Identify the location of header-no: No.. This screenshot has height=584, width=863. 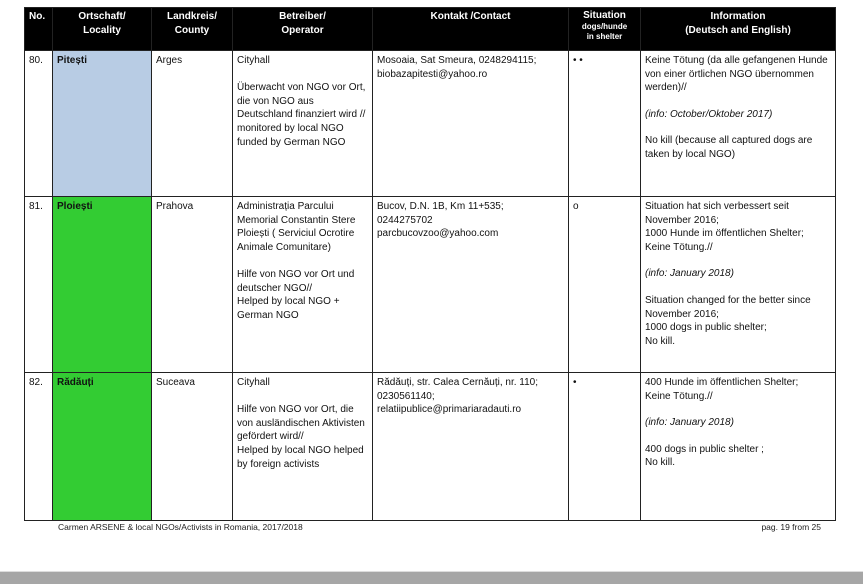
(38, 29).